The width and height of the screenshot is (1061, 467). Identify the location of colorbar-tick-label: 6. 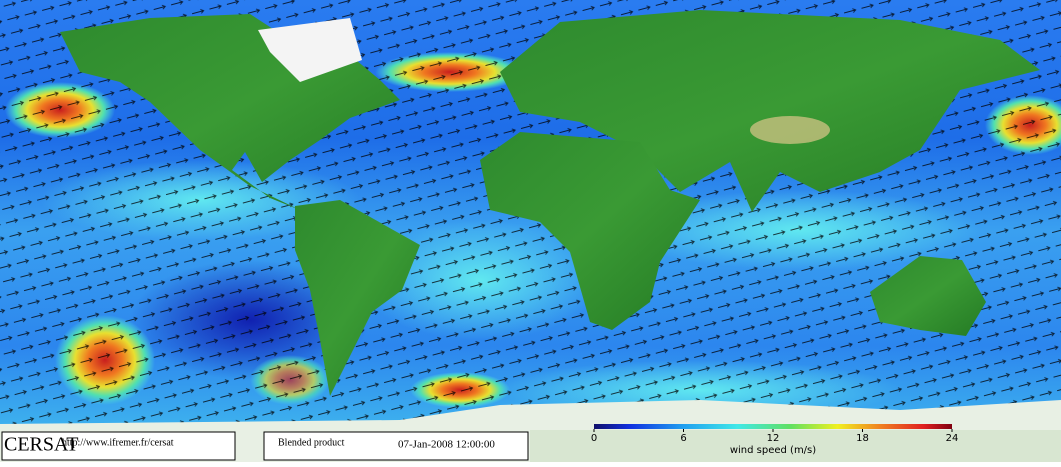
(683, 438).